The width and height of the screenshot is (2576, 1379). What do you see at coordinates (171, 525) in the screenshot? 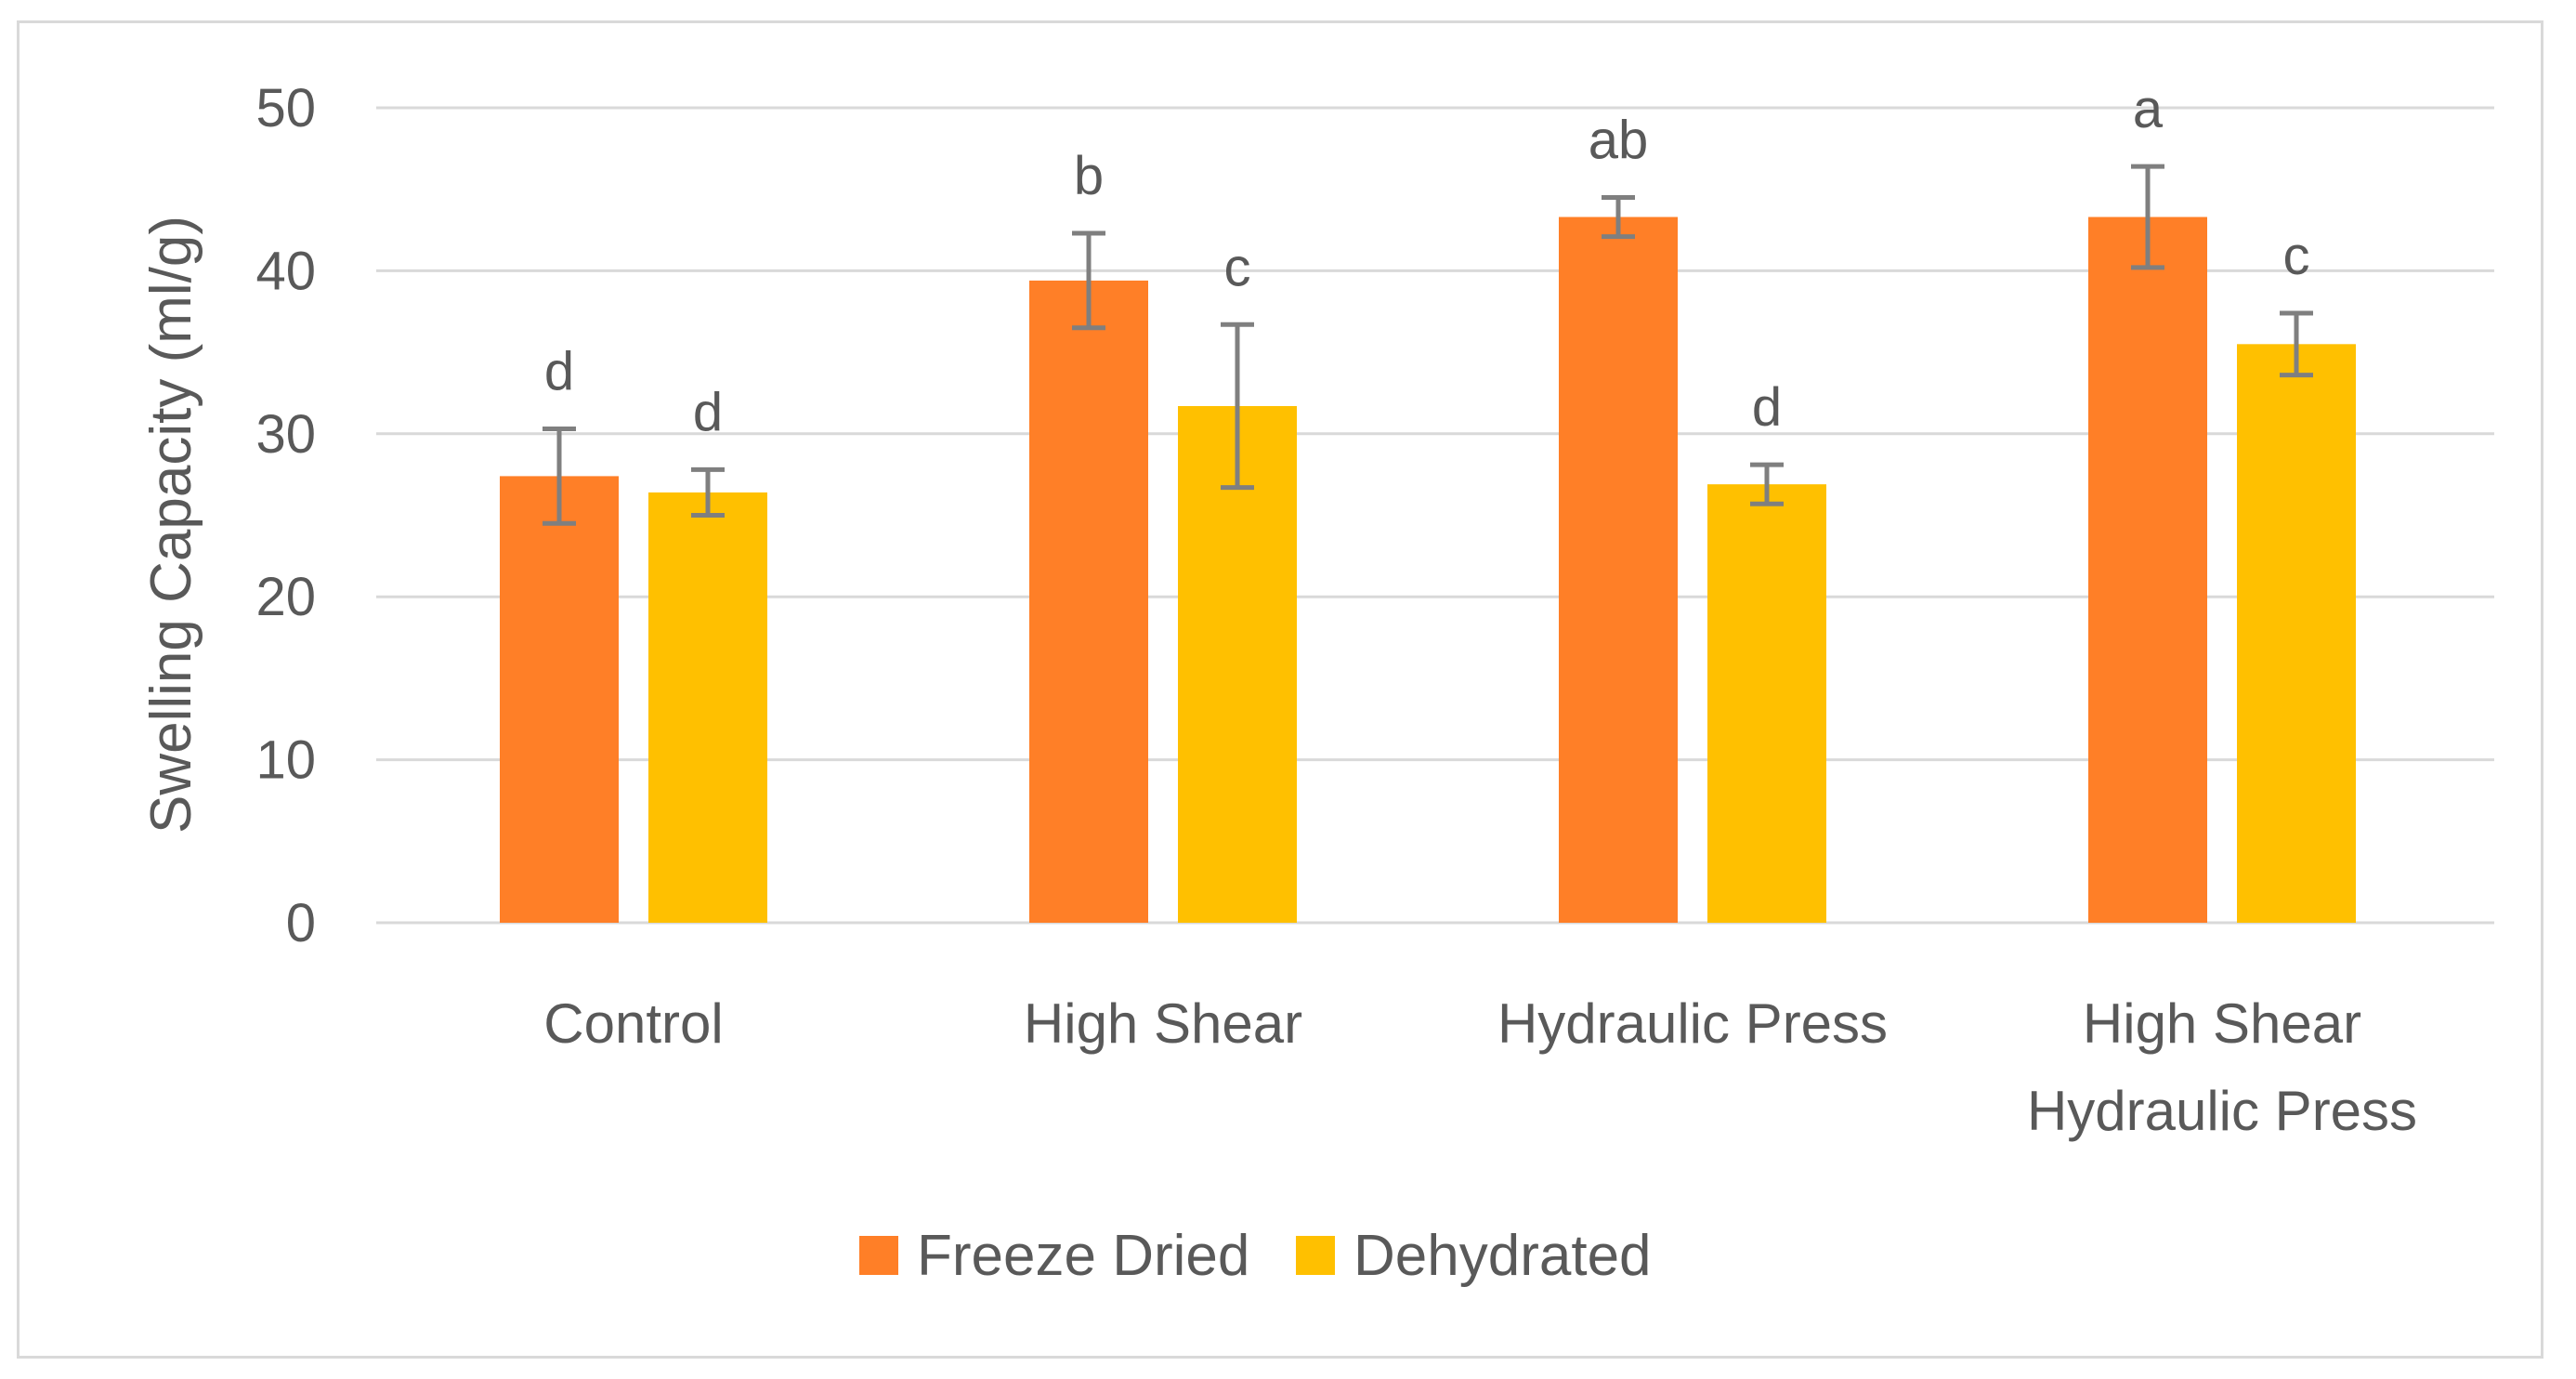
I see `y-axis-title: Swelling Capacity (ml/g)` at bounding box center [171, 525].